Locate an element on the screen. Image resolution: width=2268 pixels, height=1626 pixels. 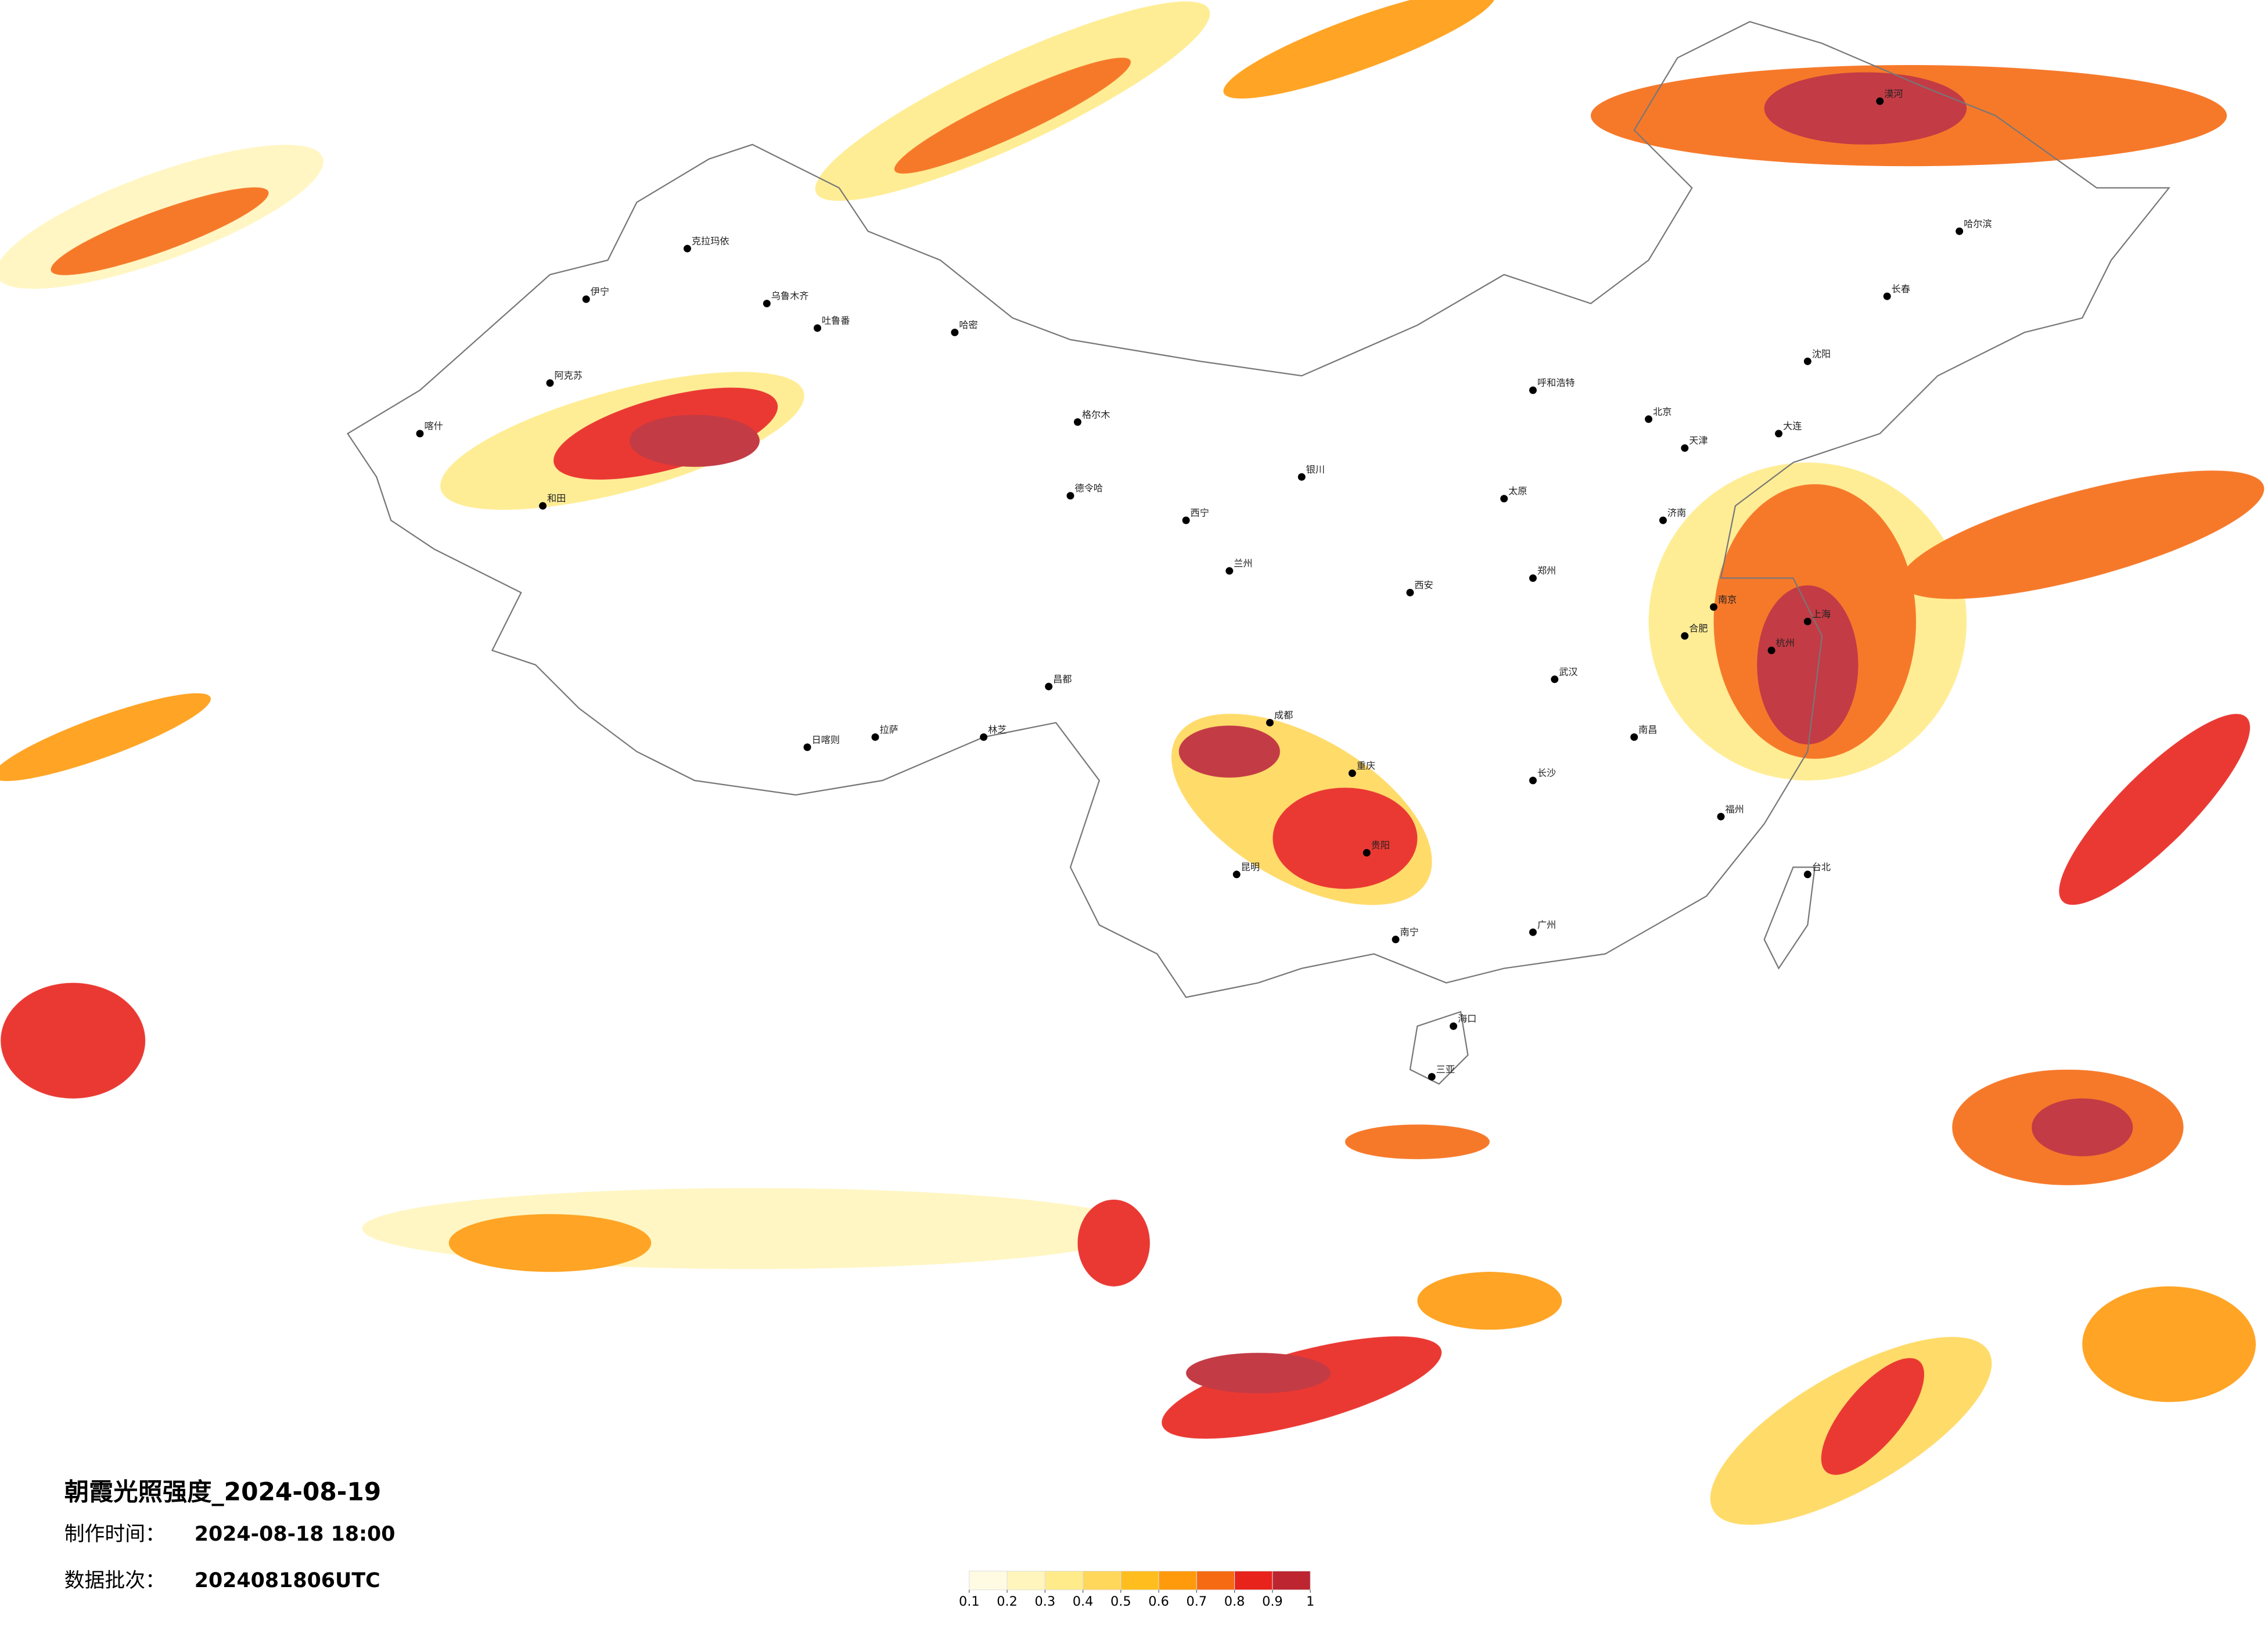
city-label: 南昌 is located at coordinates (1647, 729).